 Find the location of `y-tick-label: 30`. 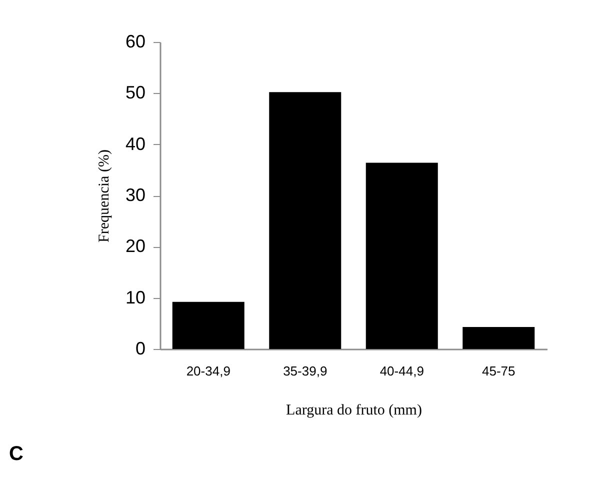

y-tick-label: 30 is located at coordinates (135, 195).